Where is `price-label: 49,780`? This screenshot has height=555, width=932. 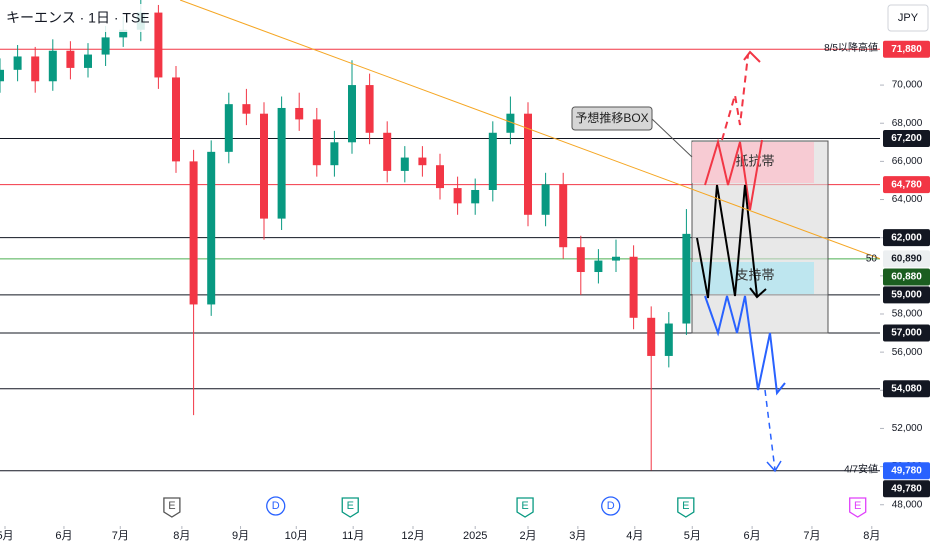 price-label: 49,780 is located at coordinates (906, 488).